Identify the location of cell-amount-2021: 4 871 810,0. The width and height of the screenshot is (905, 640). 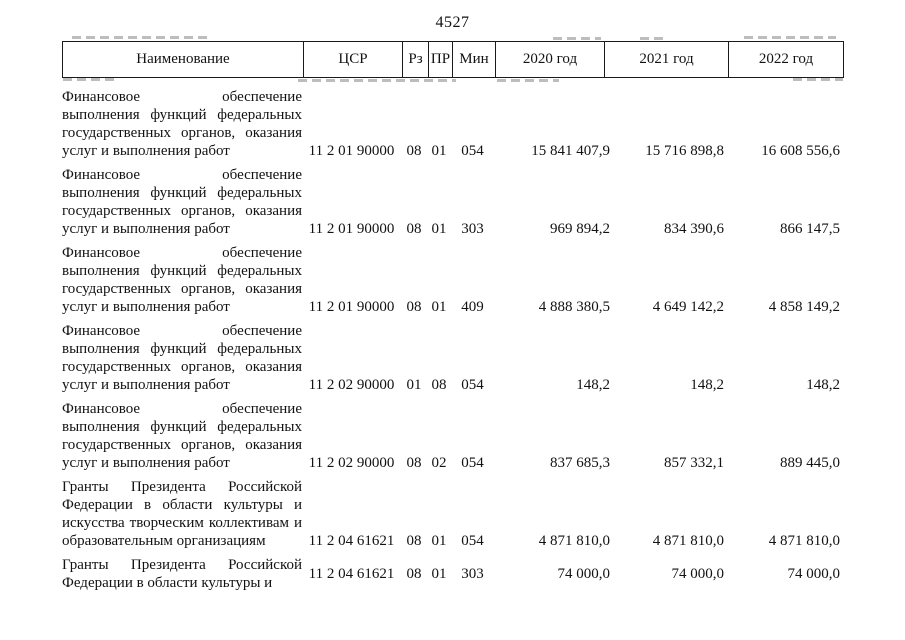
(688, 541).